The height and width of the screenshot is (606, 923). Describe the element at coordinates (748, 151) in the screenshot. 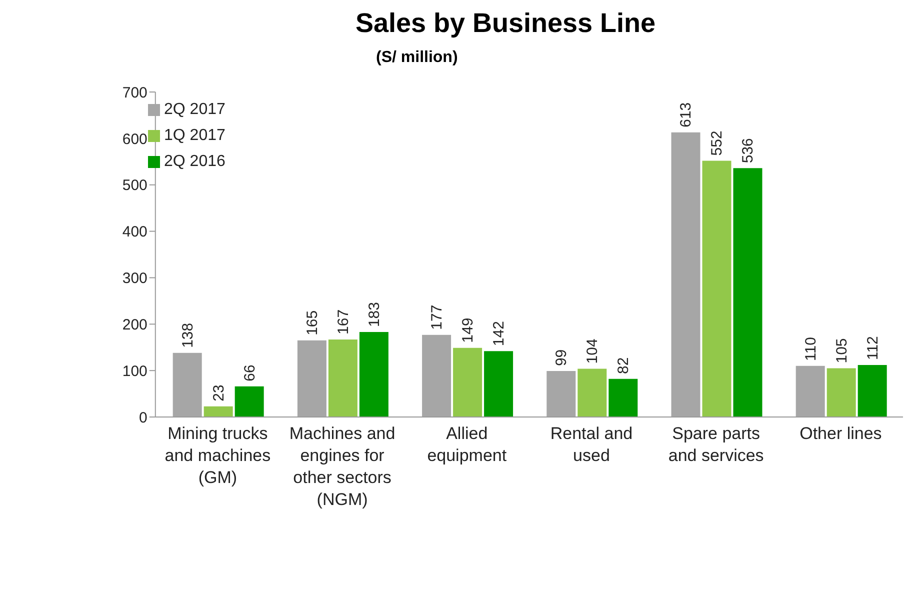

I see `data-label: 536` at that location.